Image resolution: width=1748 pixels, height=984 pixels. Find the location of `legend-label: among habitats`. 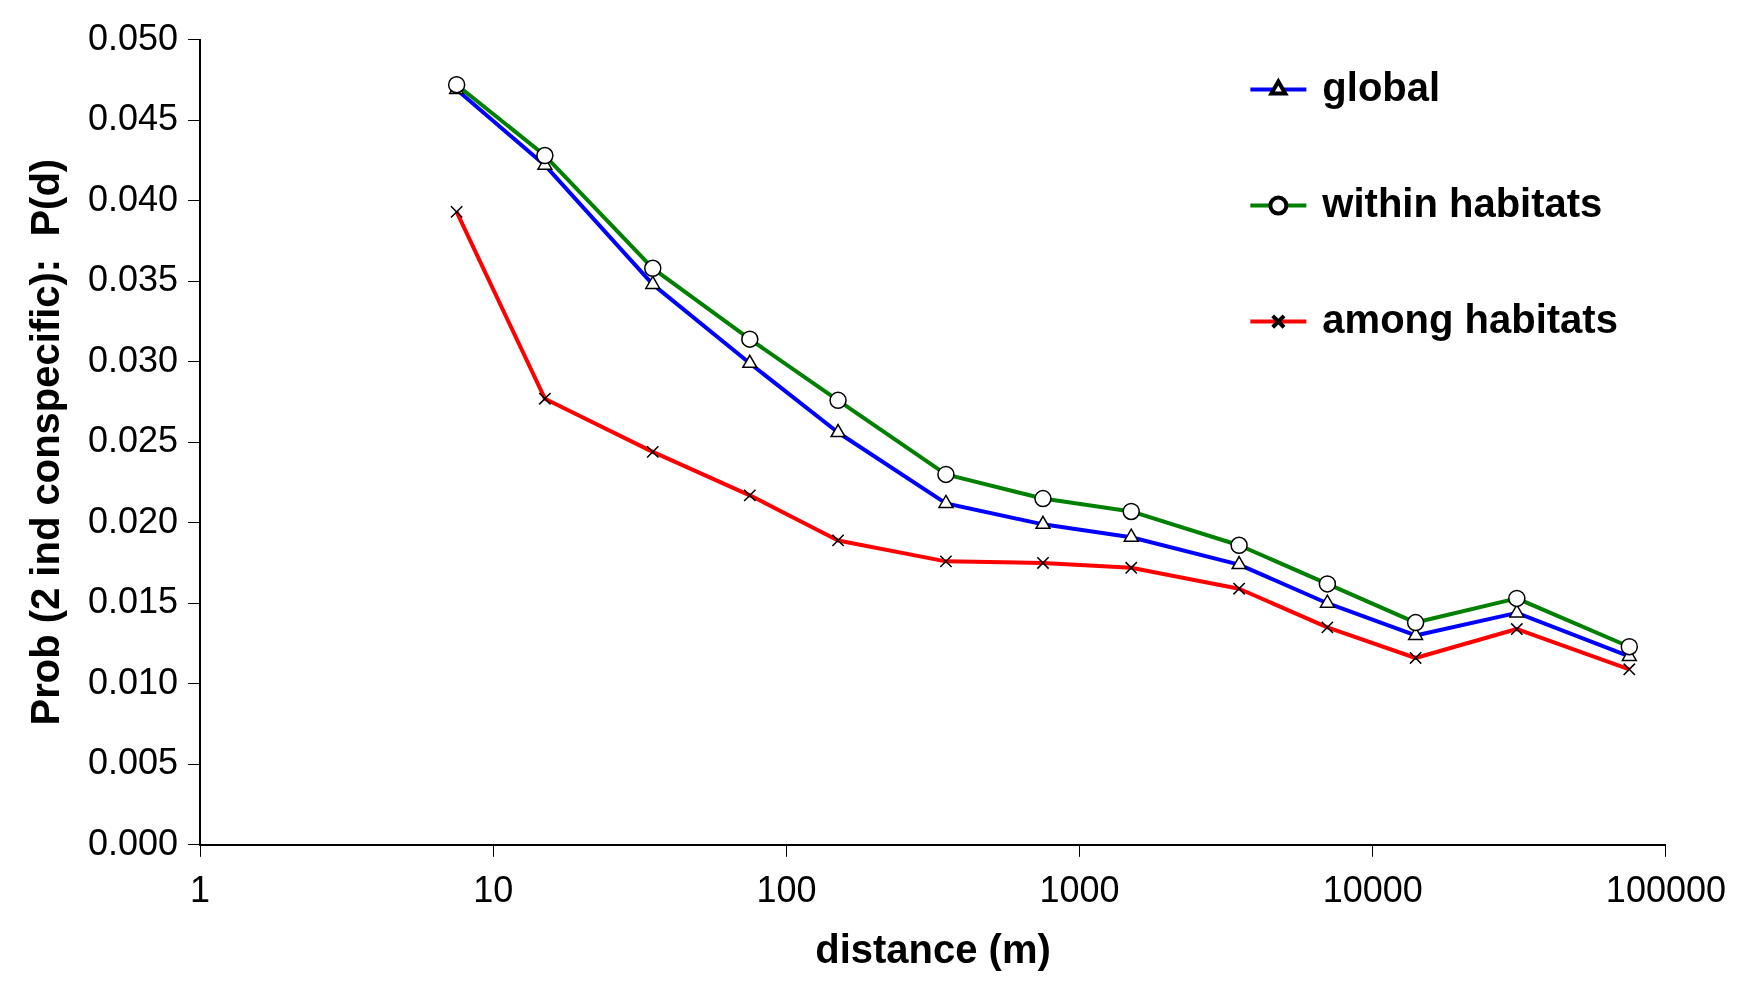

legend-label: among habitats is located at coordinates (1470, 318).